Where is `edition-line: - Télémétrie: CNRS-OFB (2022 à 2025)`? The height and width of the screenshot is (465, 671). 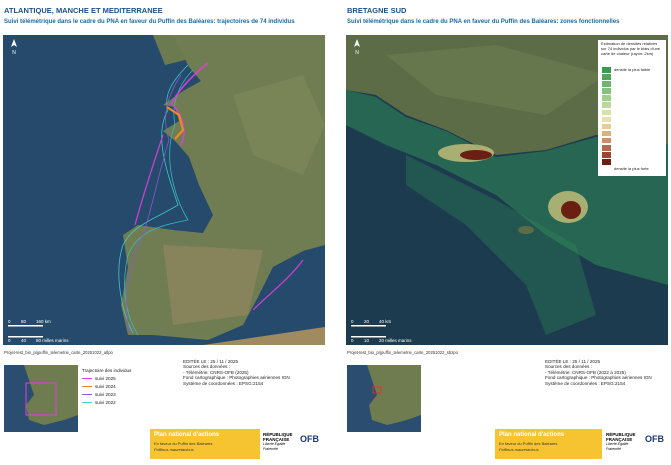 edition-line: - Télémétrie: CNRS-OFB (2022 à 2025) is located at coordinates (585, 372).